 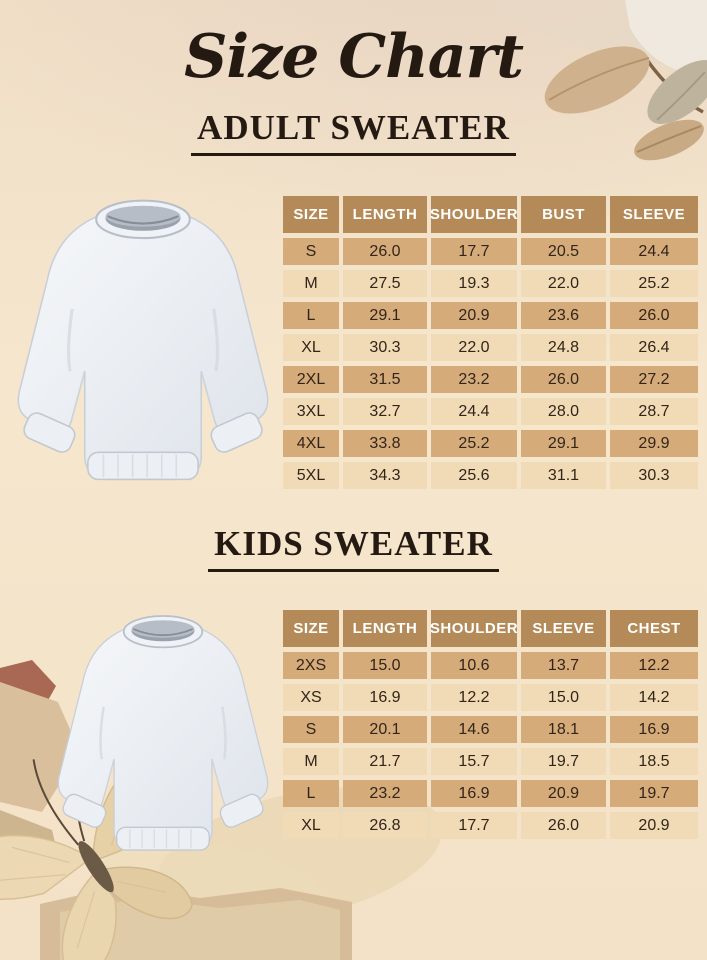 What do you see at coordinates (354, 57) in the screenshot?
I see `page-title: Size Chart` at bounding box center [354, 57].